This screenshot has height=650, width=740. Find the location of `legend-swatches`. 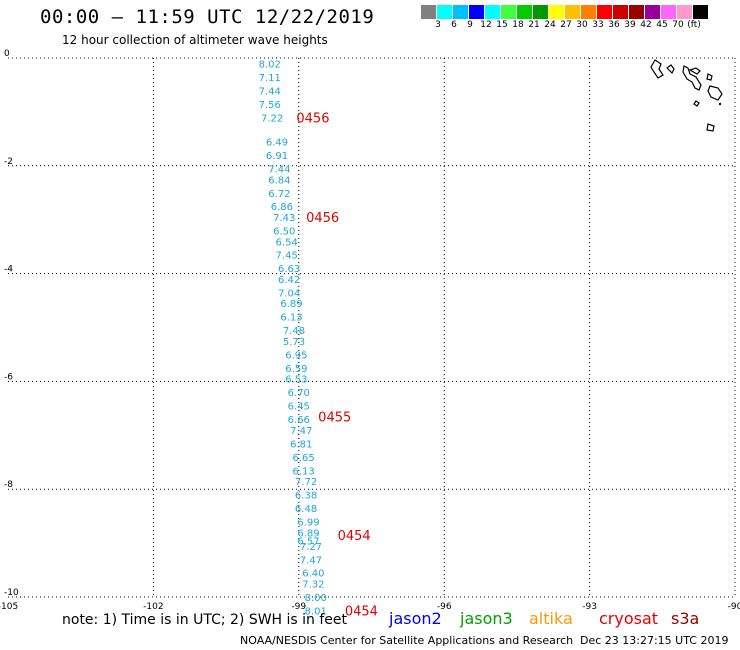

legend-swatches is located at coordinates (565, 12).